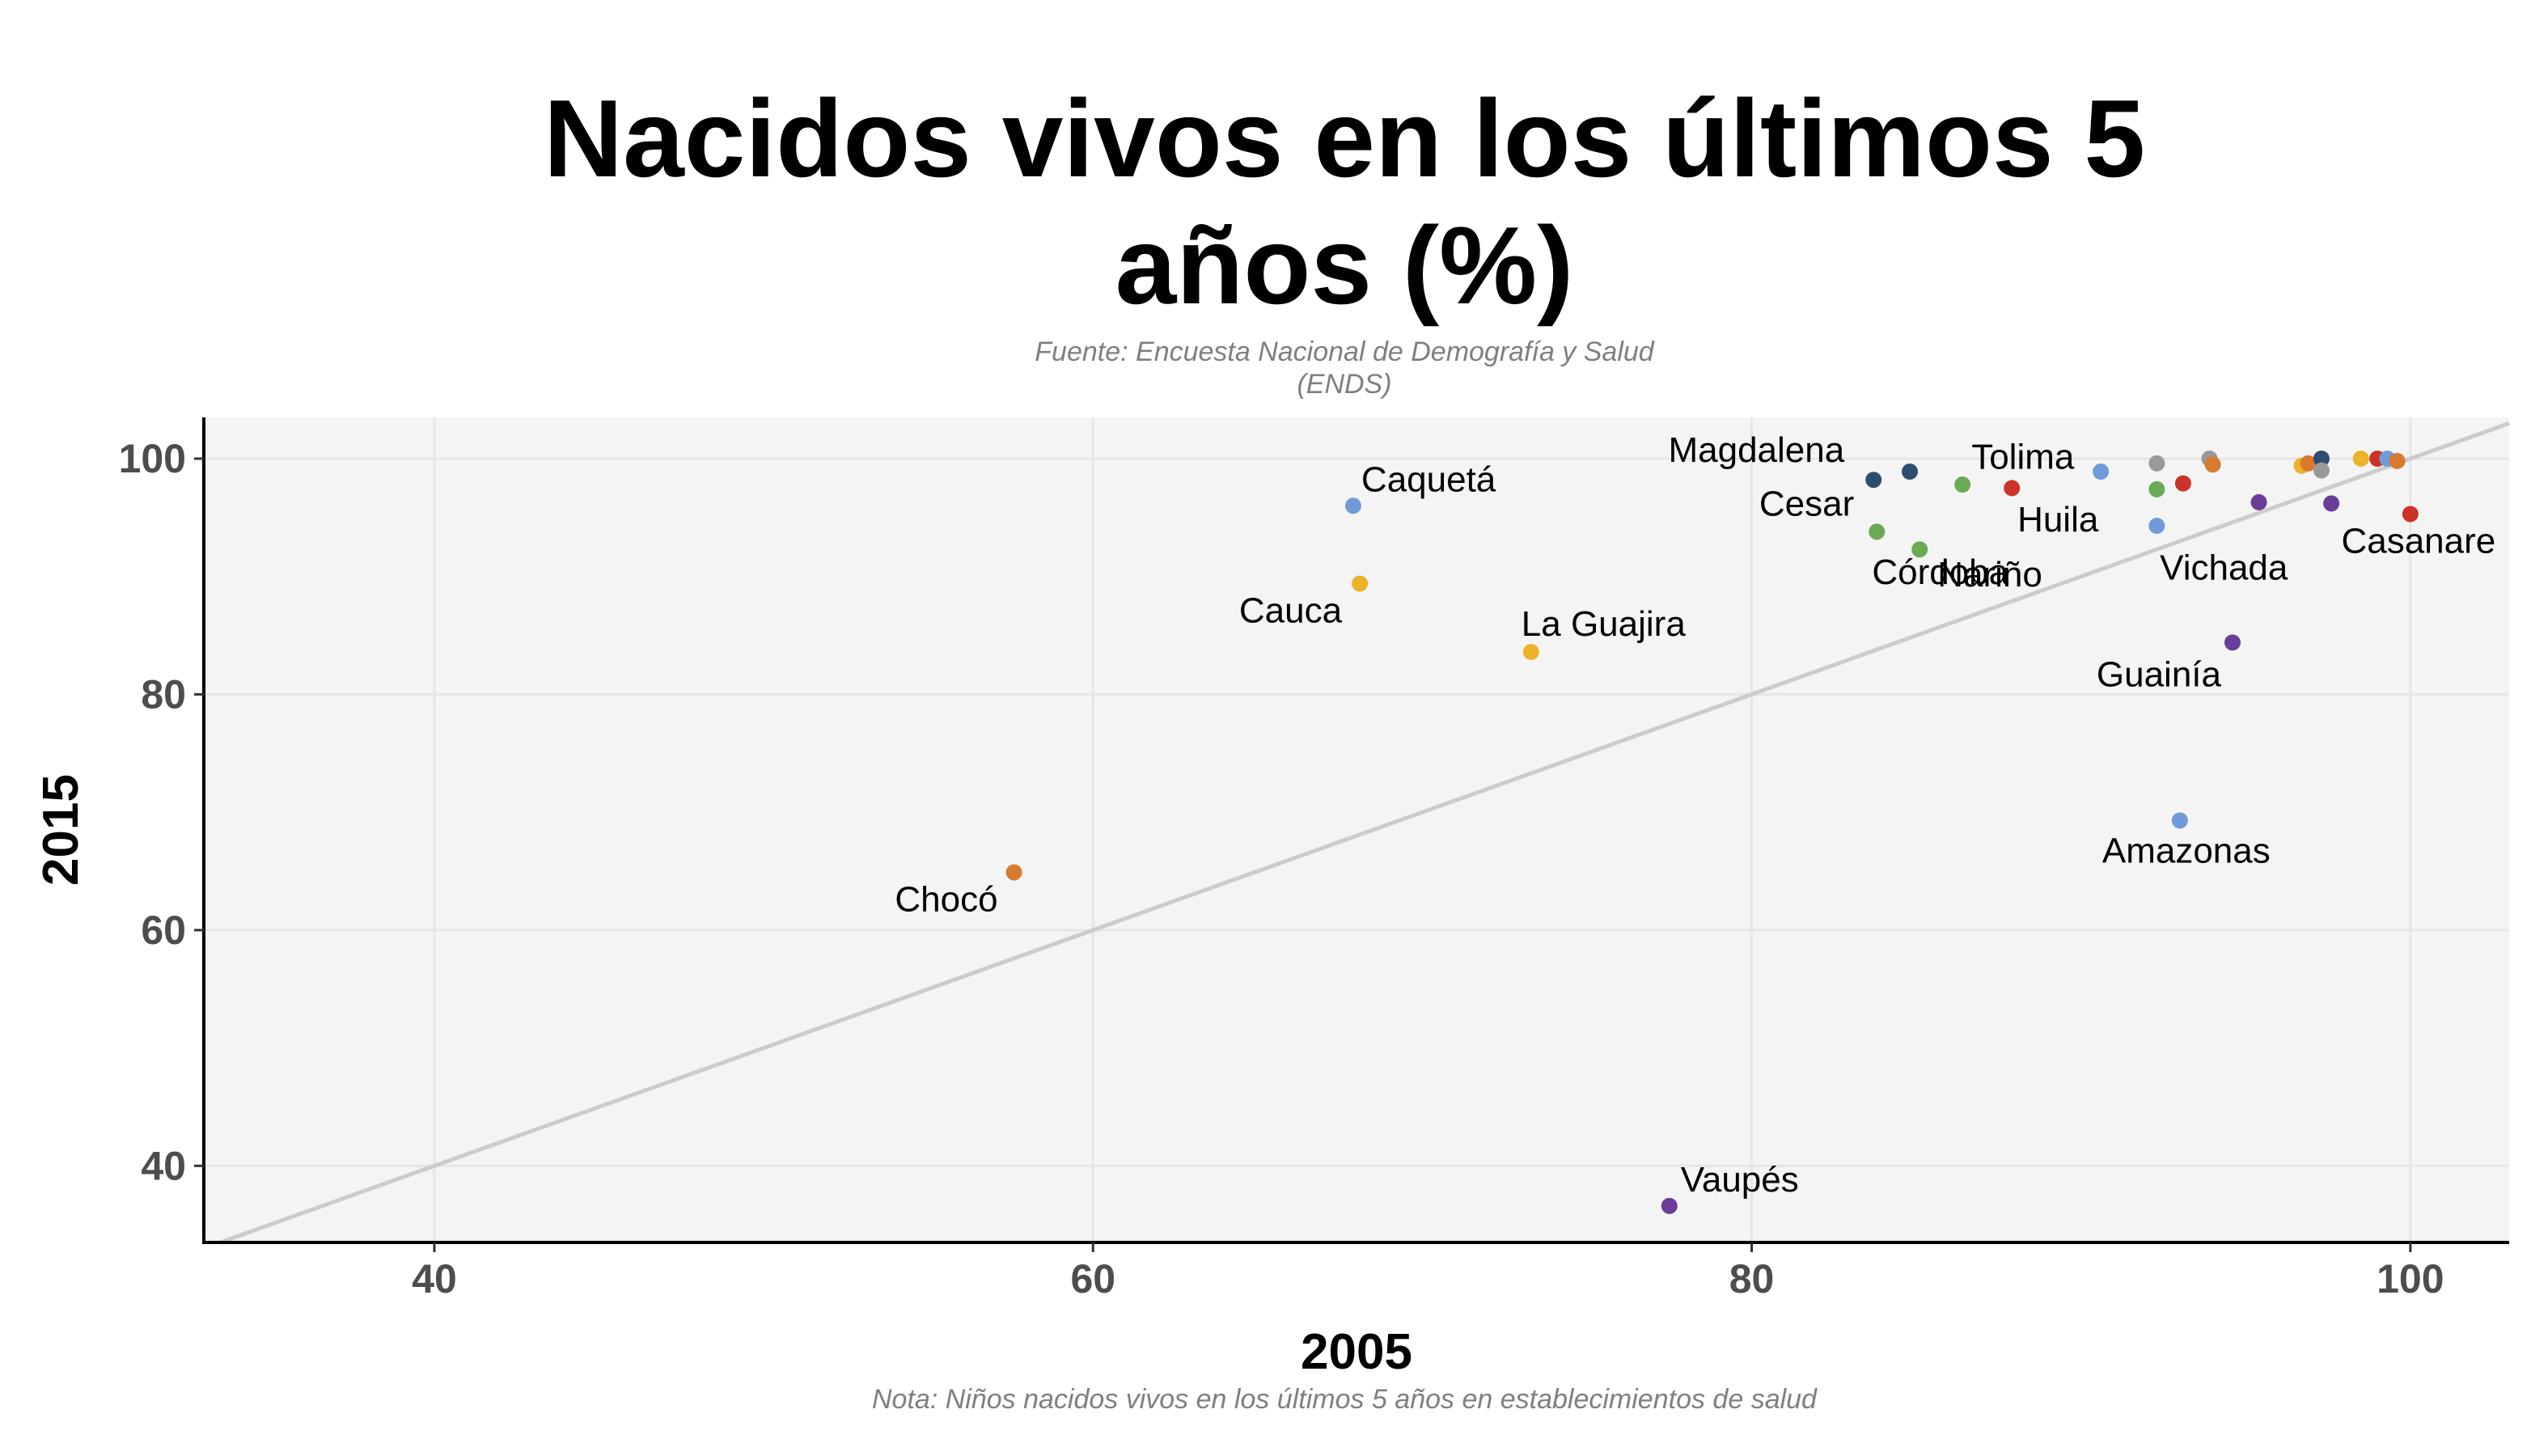  Describe the element at coordinates (1344, 138) in the screenshot. I see `chart-title-line-1: Nacidos vivos en los últimos 5` at that location.